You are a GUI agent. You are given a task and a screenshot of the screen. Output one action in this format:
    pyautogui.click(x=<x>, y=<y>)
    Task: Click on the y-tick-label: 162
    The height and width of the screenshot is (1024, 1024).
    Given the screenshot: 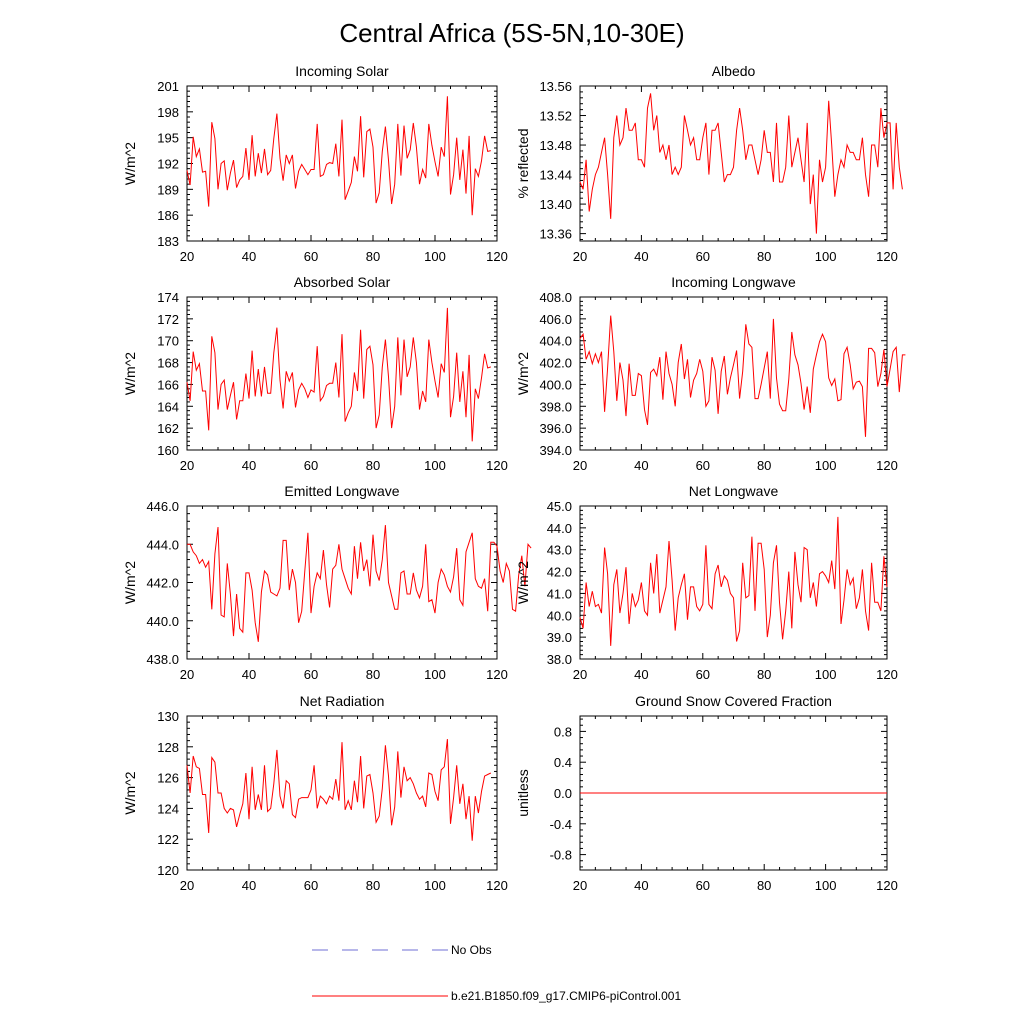 What is the action you would take?
    pyautogui.click(x=168, y=428)
    